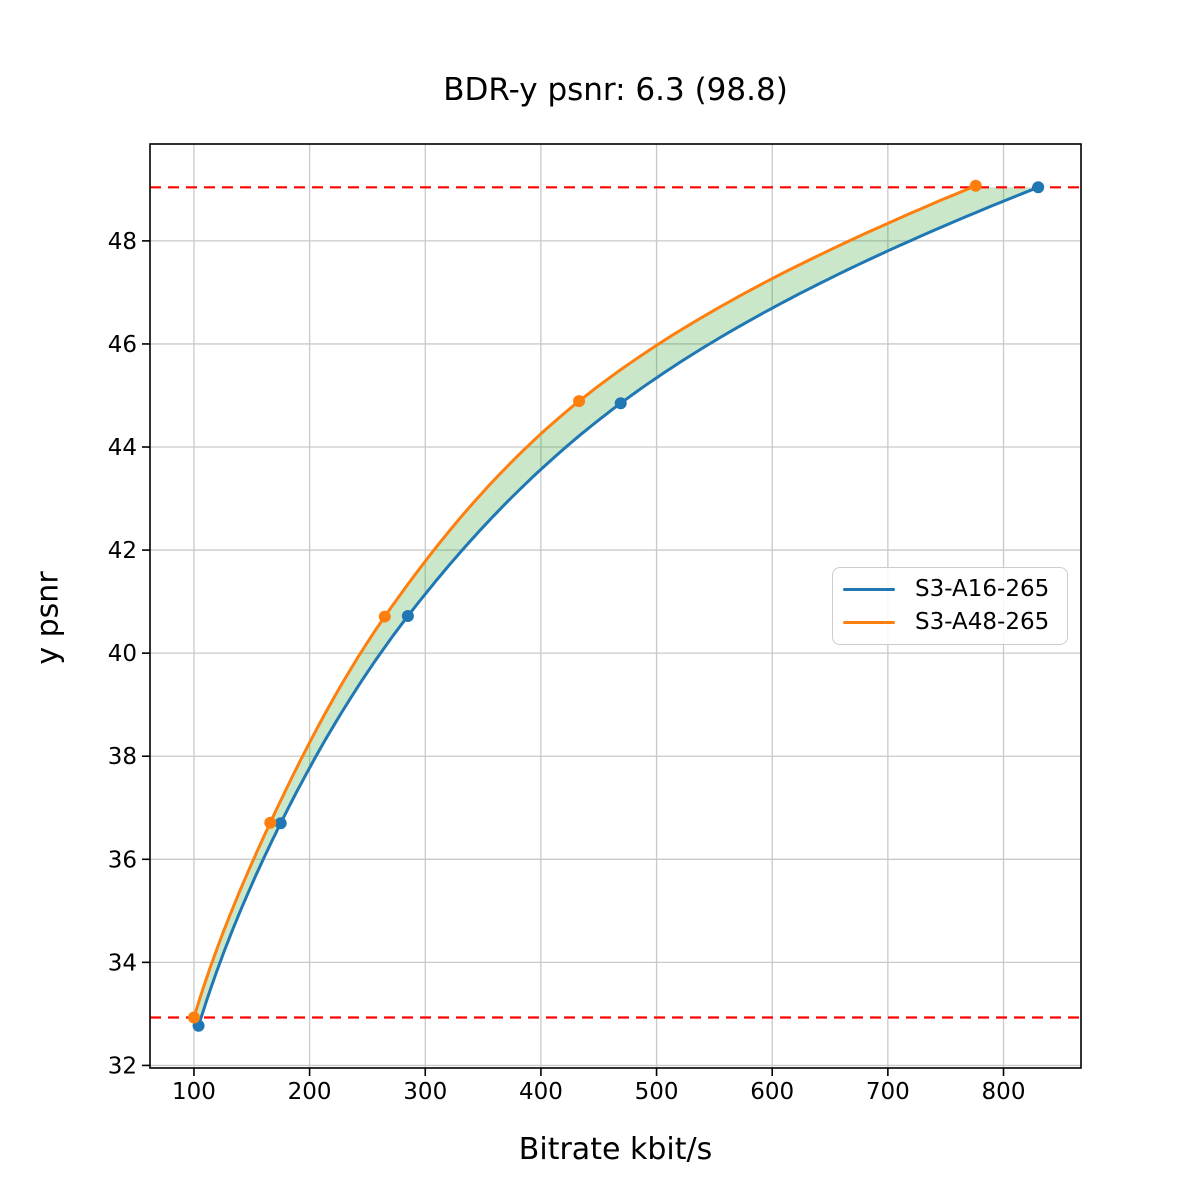  Describe the element at coordinates (310, 1092) in the screenshot. I see `x-tick-label: 200` at that location.